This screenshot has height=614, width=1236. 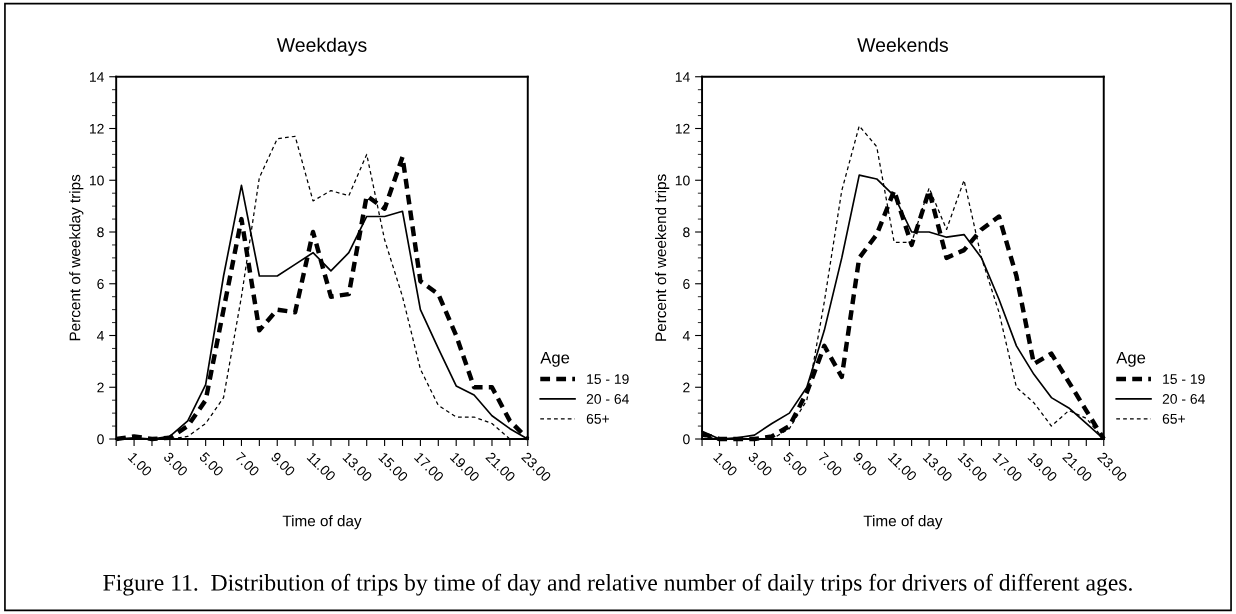 I want to click on caption: Figure 11. Distribution of trips by time of day and relative number of daily trips for drivers of different ages., so click(x=617, y=584).